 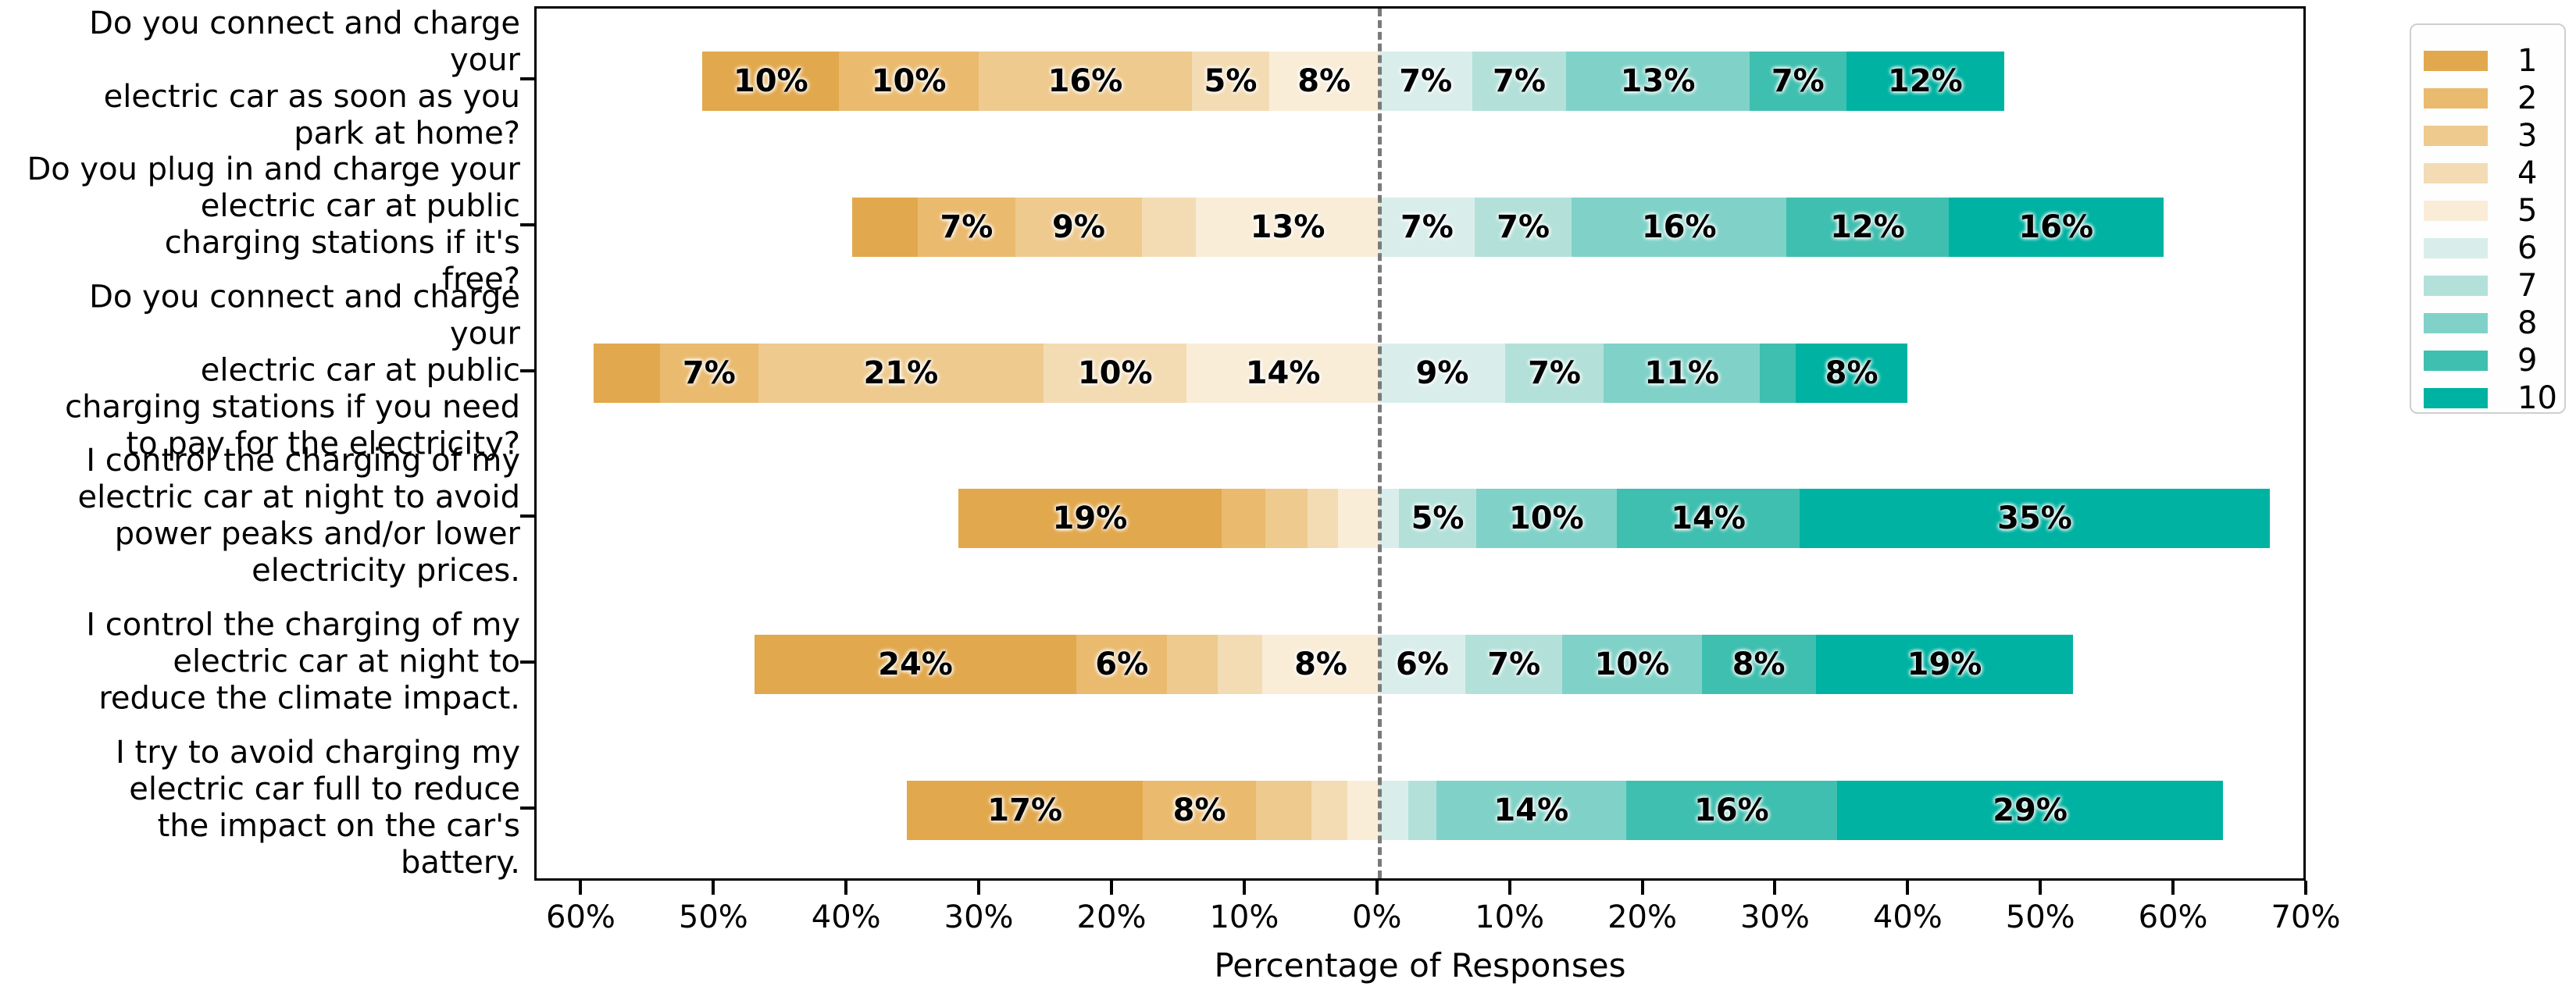 What do you see at coordinates (2306, 917) in the screenshot?
I see `x-axis-tick-label: 70%` at bounding box center [2306, 917].